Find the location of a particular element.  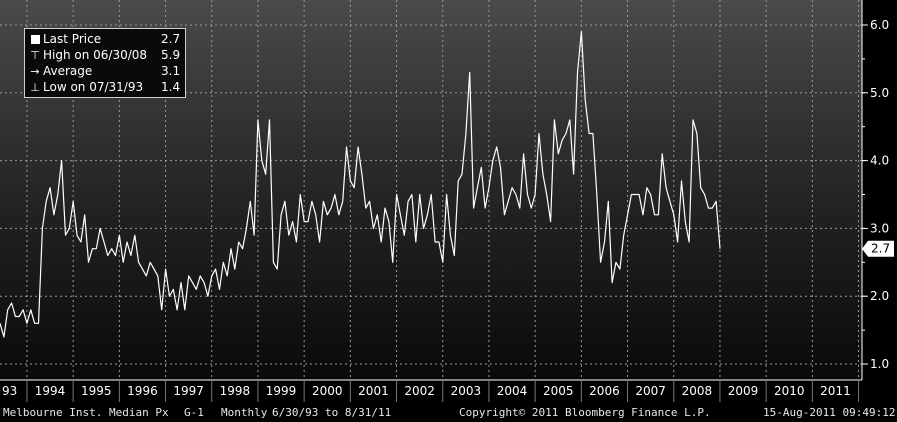

frequency-label: Monthly is located at coordinates (244, 412).